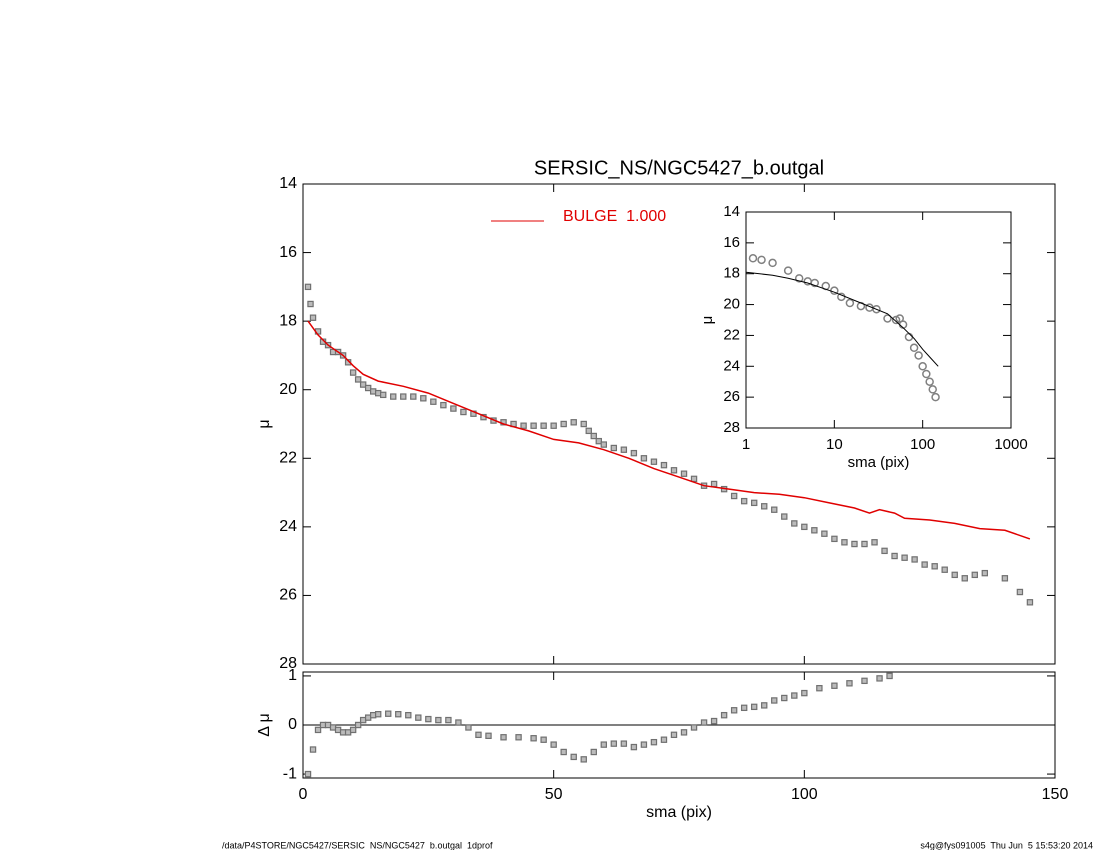 The image size is (1100, 850). Describe the element at coordinates (554, 794) in the screenshot. I see `x-tick-label: 50` at that location.